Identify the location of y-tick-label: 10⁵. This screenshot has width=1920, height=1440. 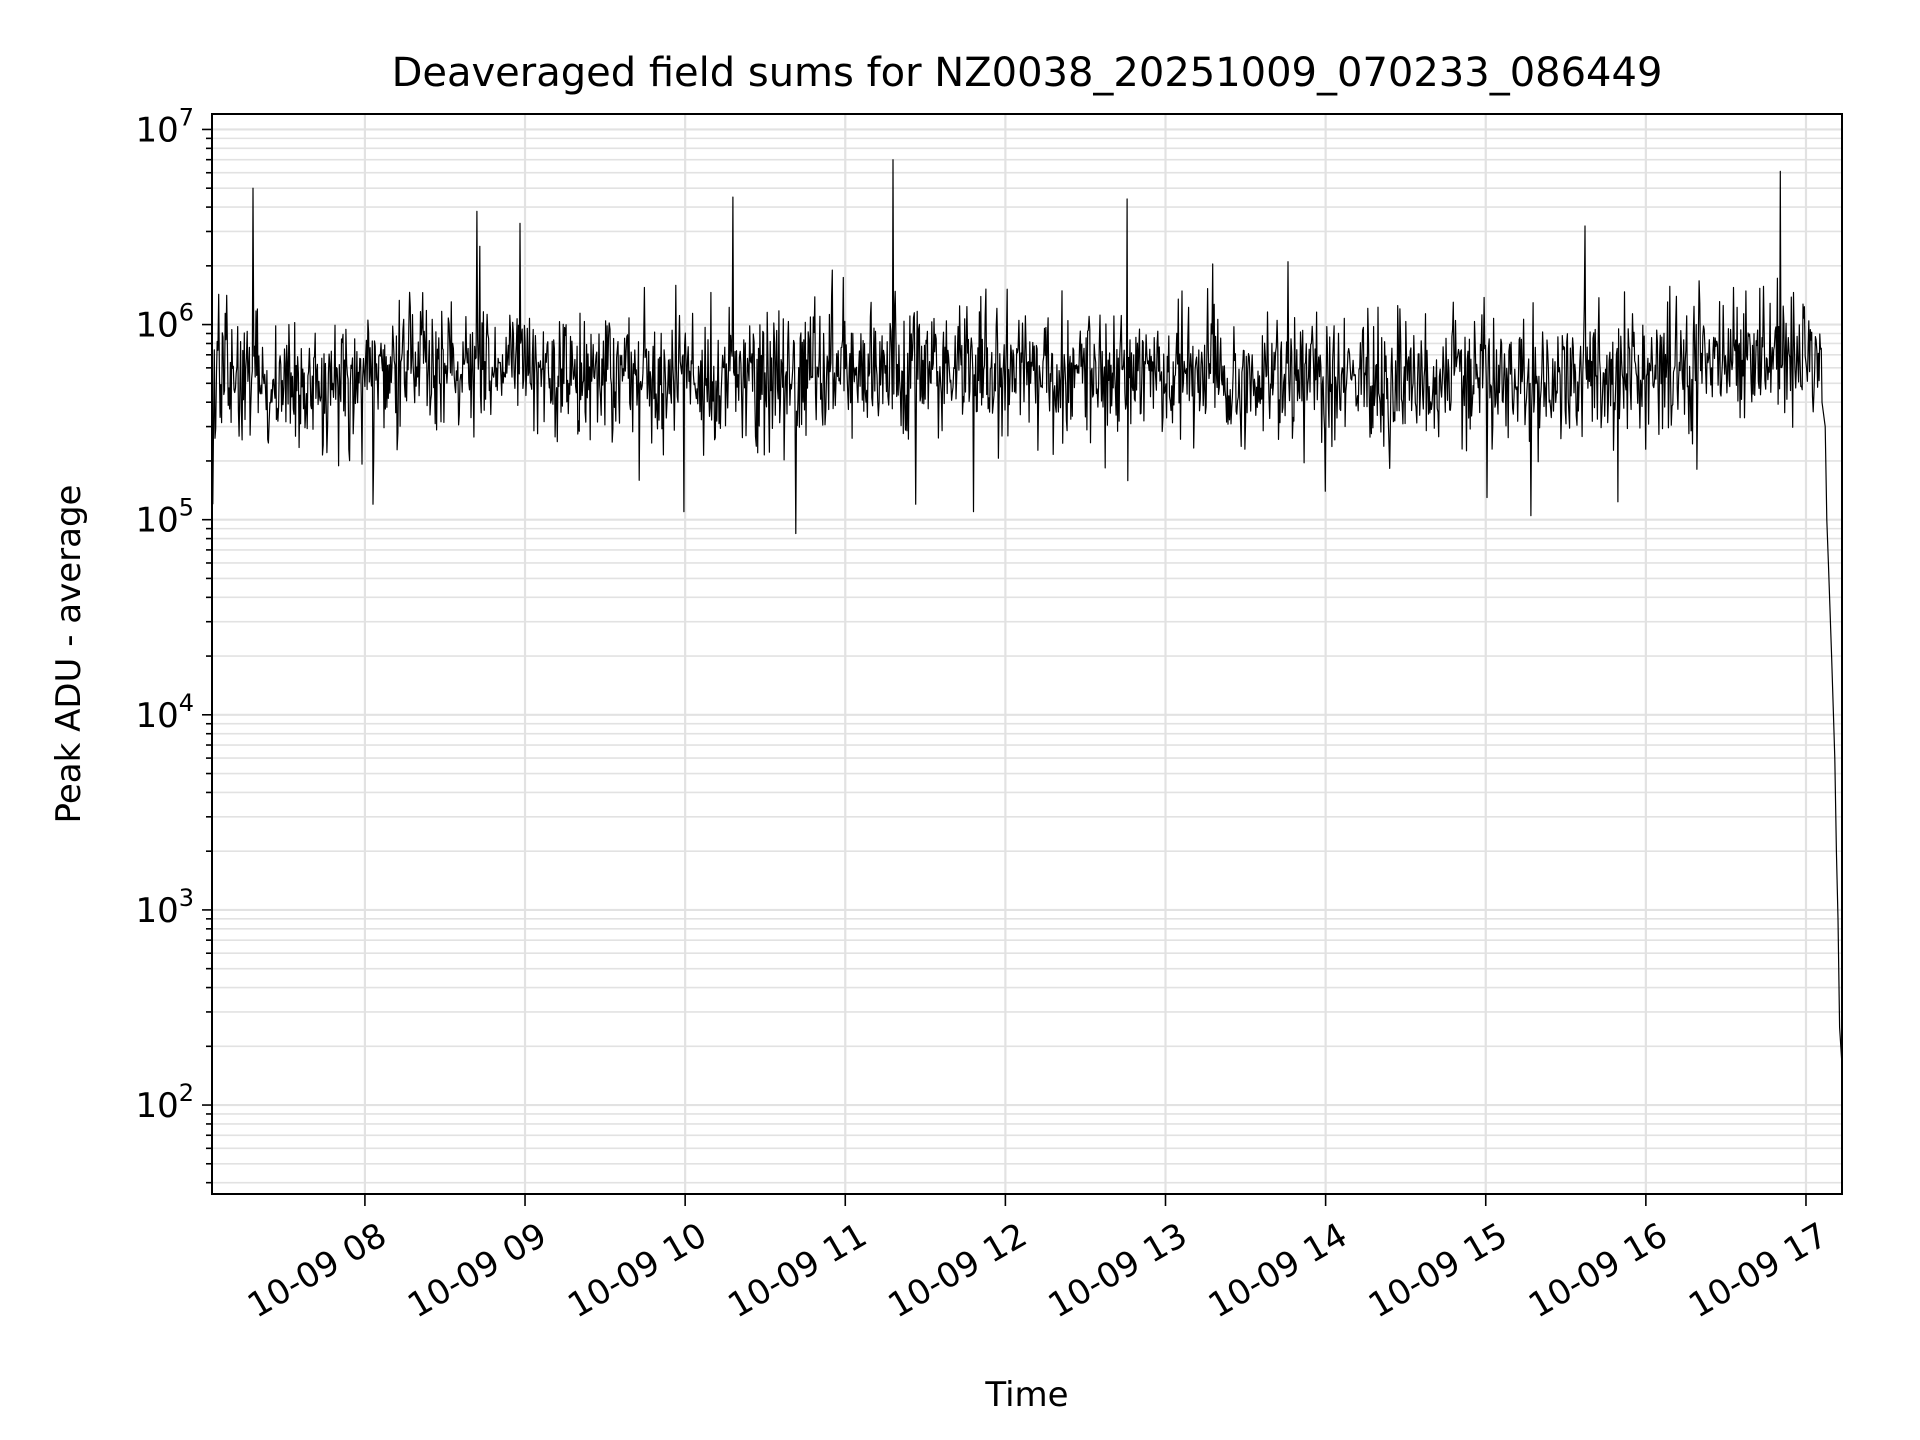
(164, 517).